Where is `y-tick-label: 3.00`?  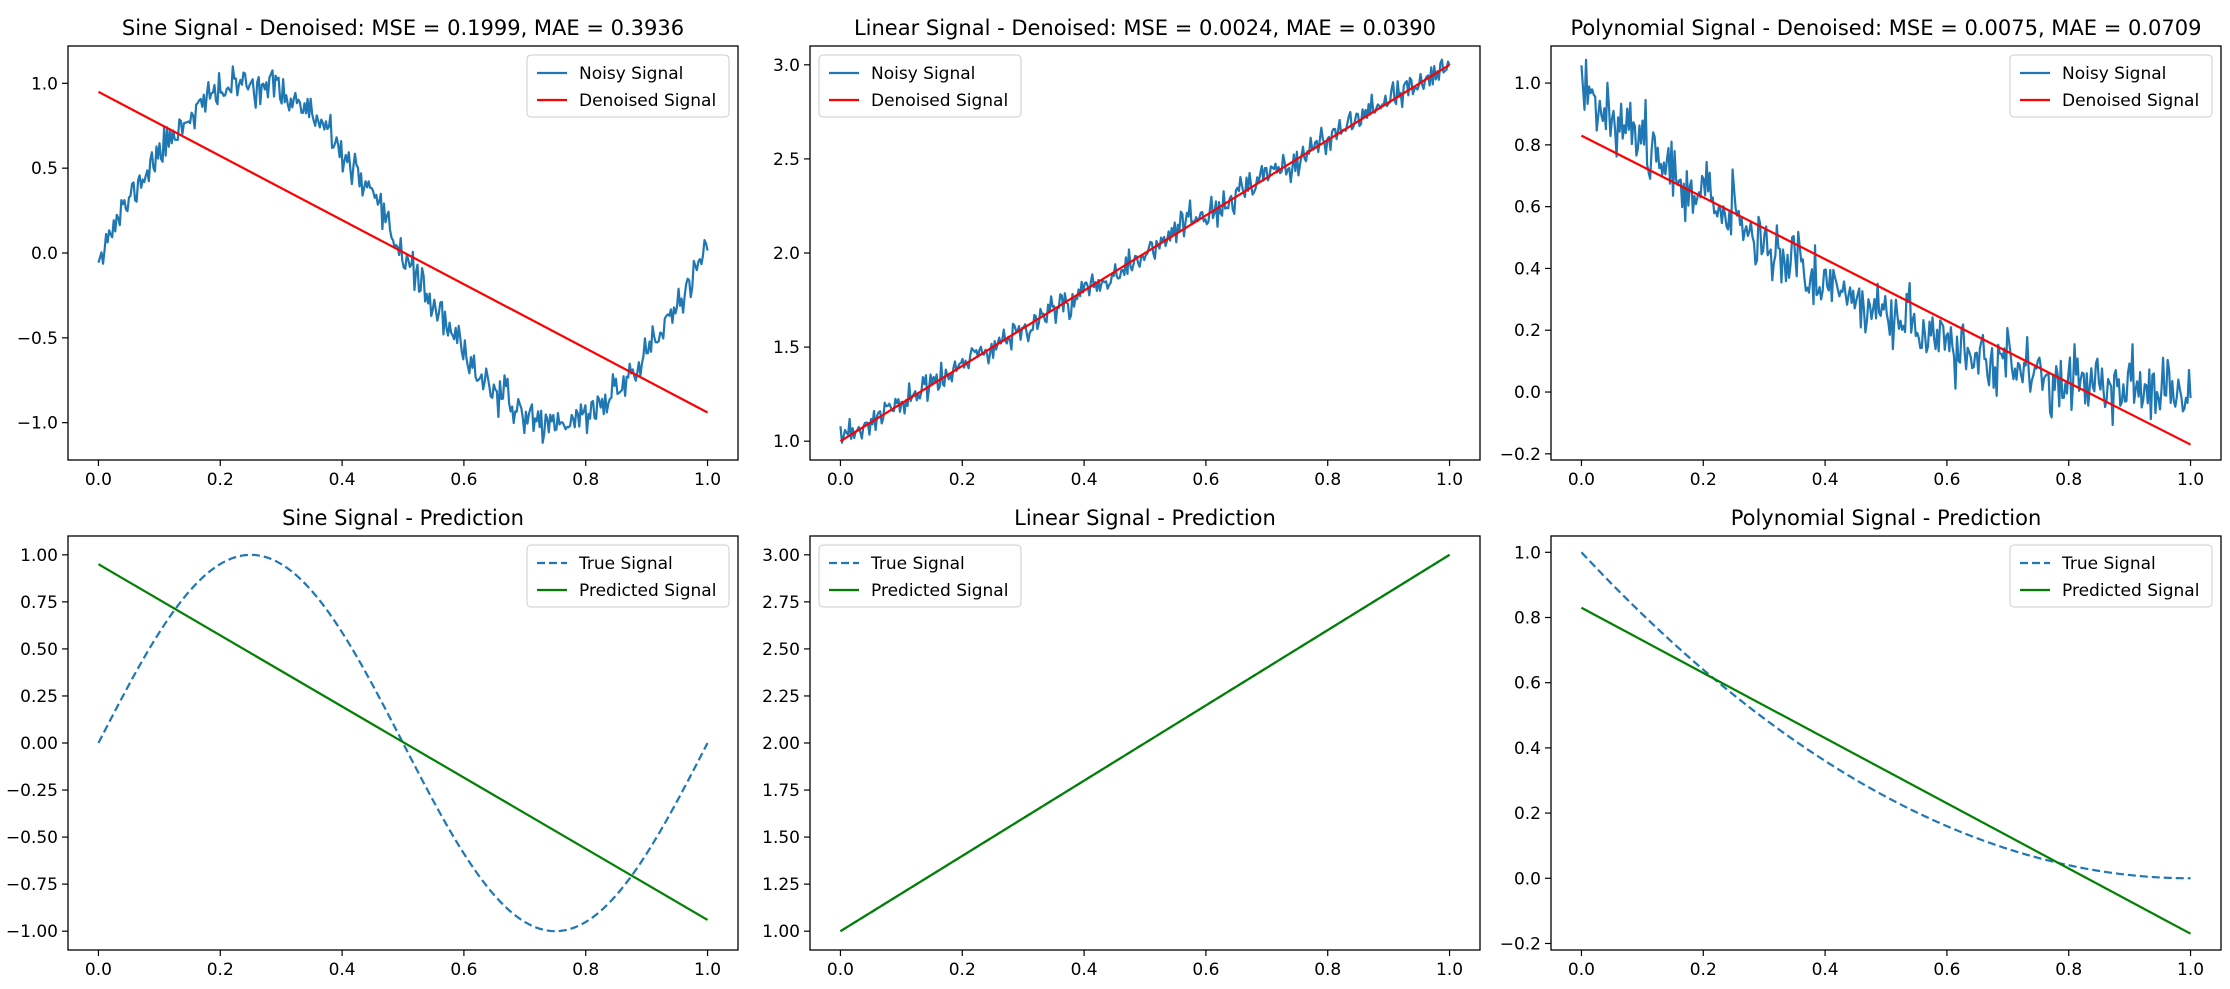
y-tick-label: 3.00 is located at coordinates (781, 556).